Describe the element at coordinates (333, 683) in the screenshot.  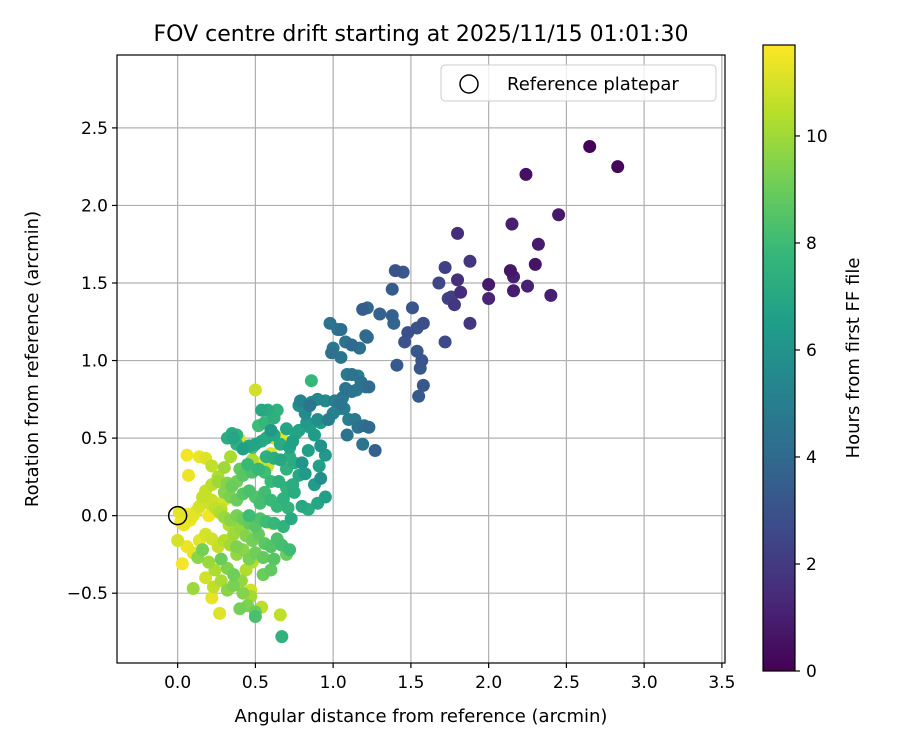
I see `x-tick-label: 1.0` at that location.